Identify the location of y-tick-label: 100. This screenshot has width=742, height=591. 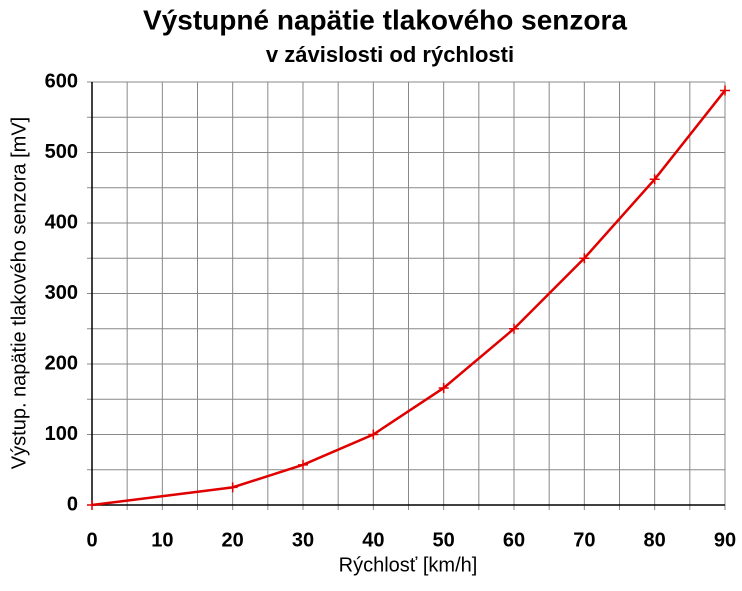
(61, 434).